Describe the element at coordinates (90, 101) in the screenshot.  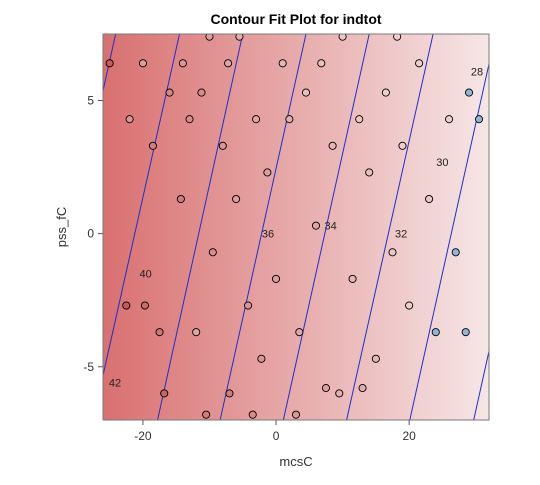
I see `y-tick-label: 5` at that location.